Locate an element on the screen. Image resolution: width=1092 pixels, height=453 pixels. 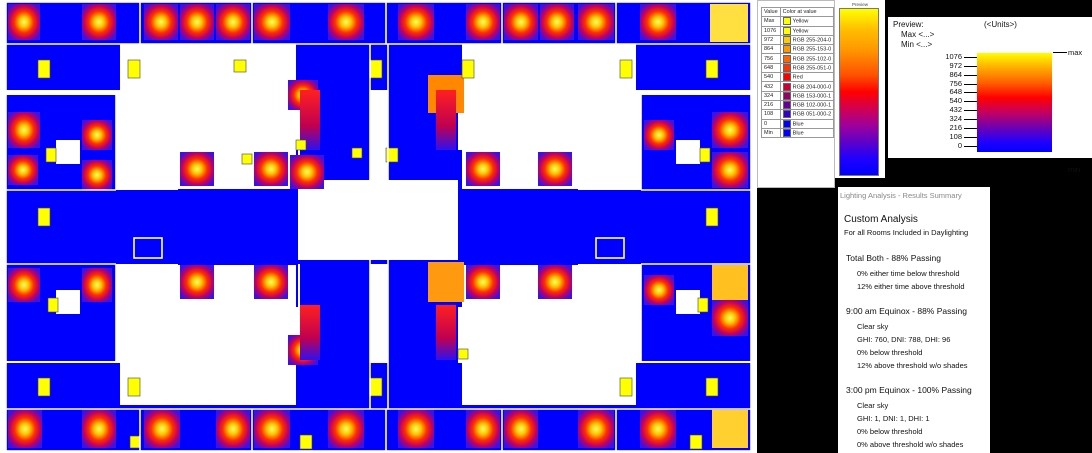
section-title: 9:00 am Equinox - 88% Passing is located at coordinates (906, 311).